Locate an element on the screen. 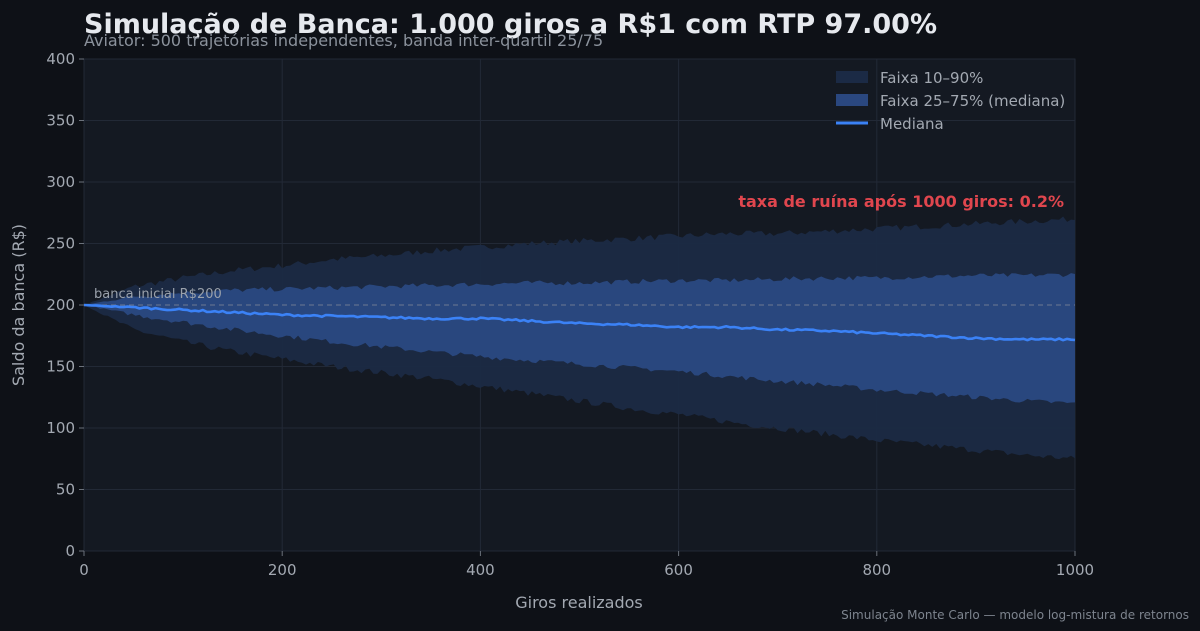 The image size is (1200, 631). x-axis-ticks: 0 200 400 600 800 1000 is located at coordinates (586, 565).